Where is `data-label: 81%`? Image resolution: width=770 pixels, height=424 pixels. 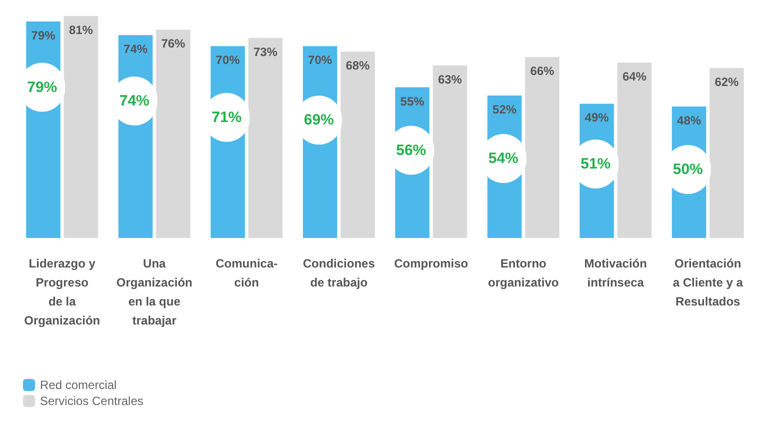
data-label: 81% is located at coordinates (81, 30).